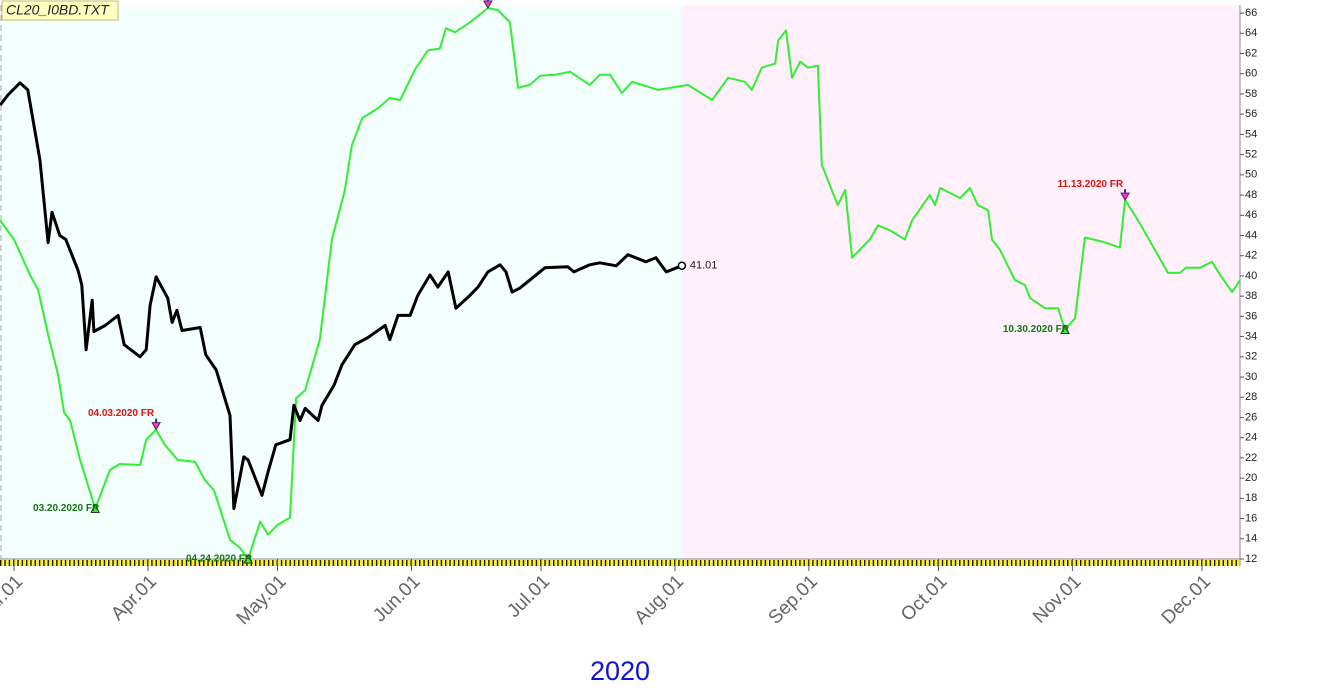 This screenshot has height=689, width=1319. What do you see at coordinates (1251, 397) in the screenshot?
I see `y-tick-label: 28` at bounding box center [1251, 397].